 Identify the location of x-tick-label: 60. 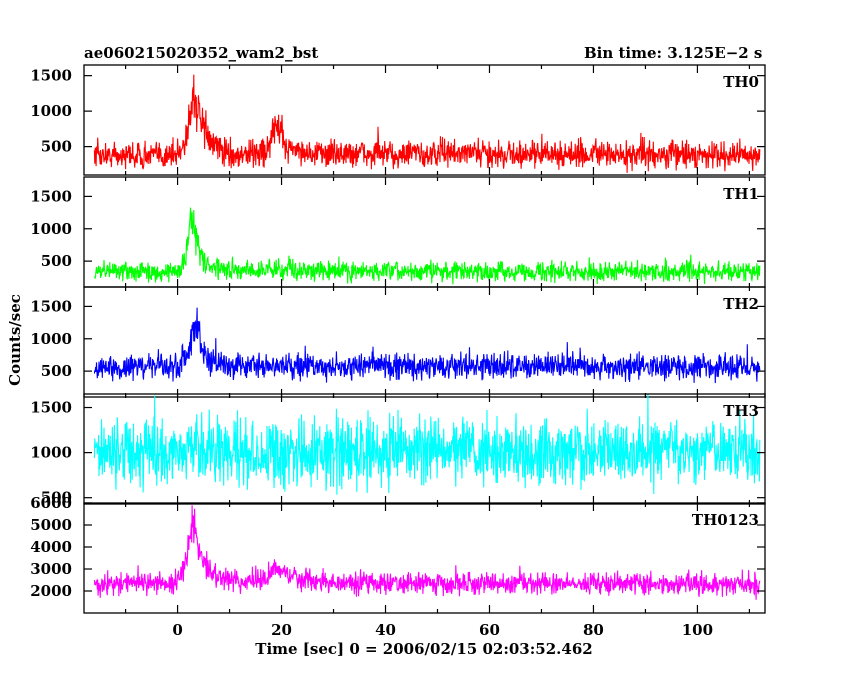
(489, 630).